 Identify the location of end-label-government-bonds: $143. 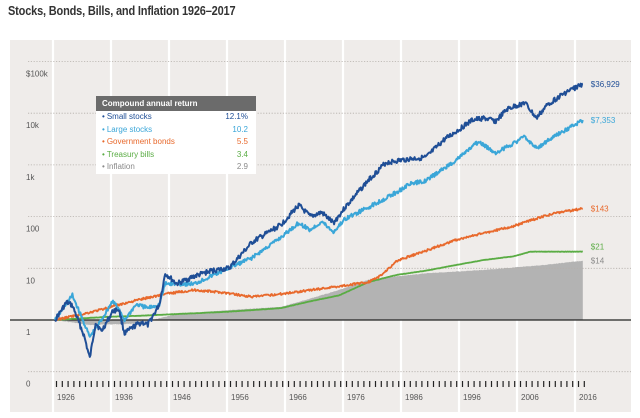
(600, 209).